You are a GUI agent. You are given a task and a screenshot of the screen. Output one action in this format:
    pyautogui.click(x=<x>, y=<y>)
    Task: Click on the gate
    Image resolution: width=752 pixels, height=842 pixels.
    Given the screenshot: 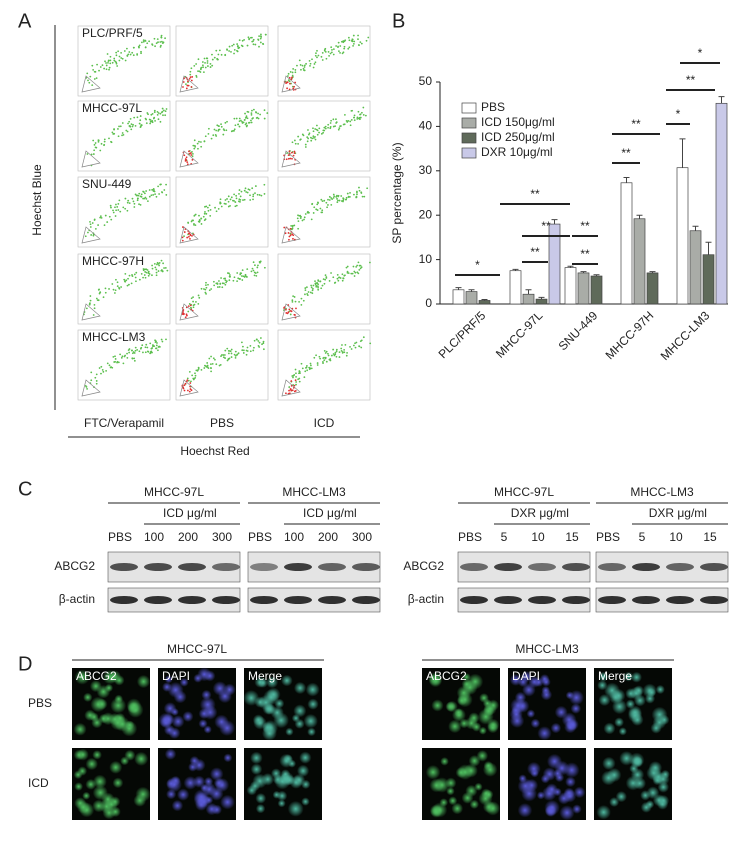 What is the action you would take?
    pyautogui.click(x=291, y=312)
    